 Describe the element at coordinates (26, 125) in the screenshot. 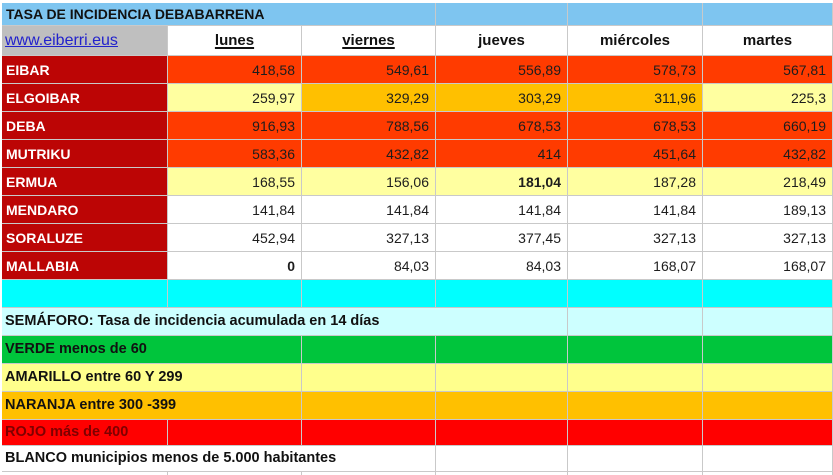

I see `municipality-label-deba-text: DEBA` at that location.